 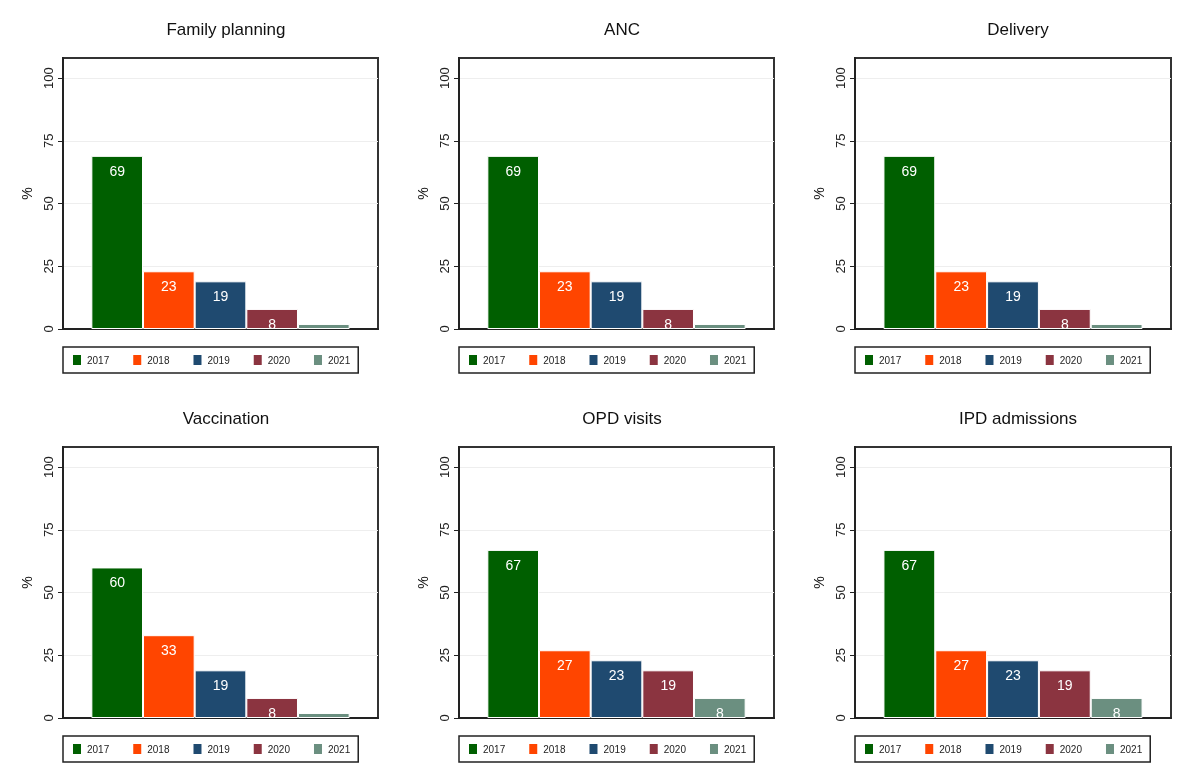 I want to click on chart-title: Delivery, so click(x=1018, y=29).